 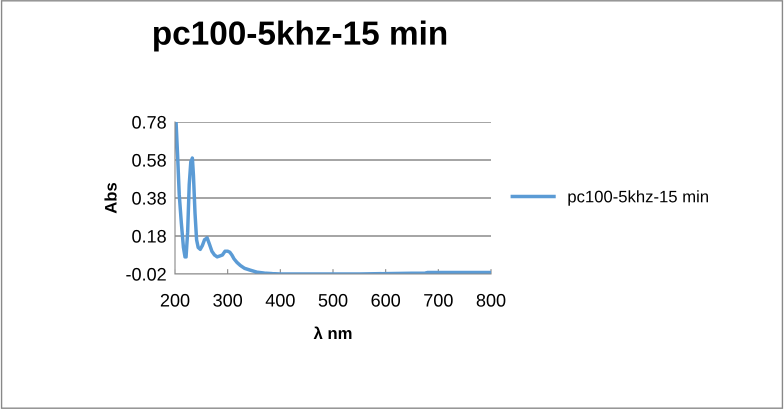 I want to click on y-tick-label: -0.02, so click(x=146, y=274).